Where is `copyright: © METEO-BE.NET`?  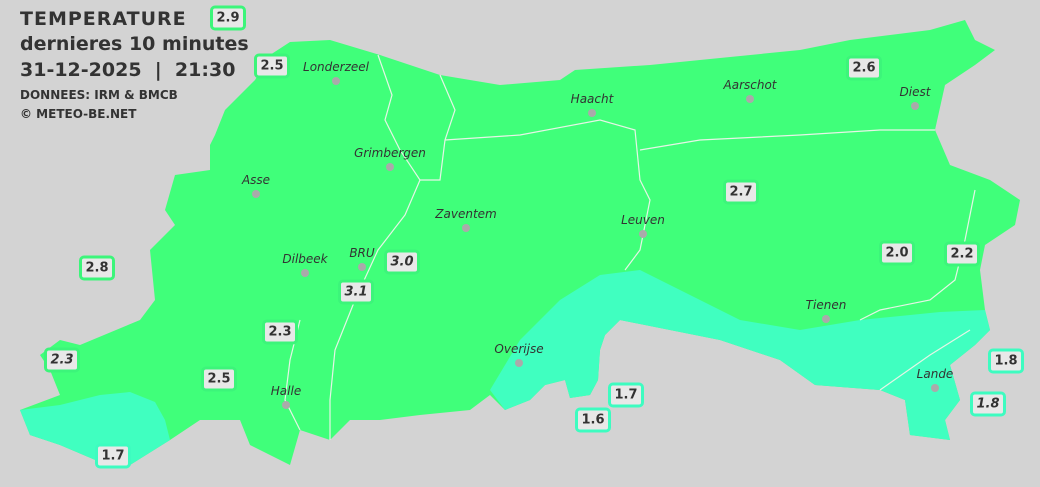
copyright: © METEO-BE.NET is located at coordinates (78, 114).